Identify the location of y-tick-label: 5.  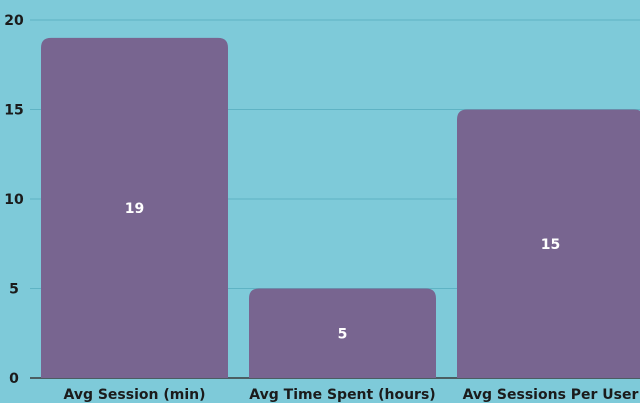
(14, 290).